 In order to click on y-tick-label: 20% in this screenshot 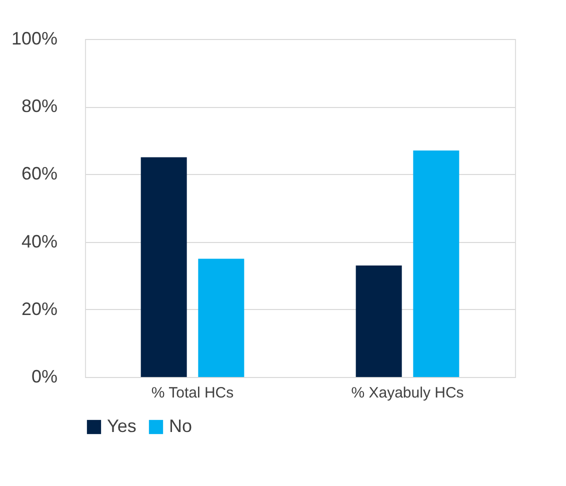, I will do `click(39, 308)`.